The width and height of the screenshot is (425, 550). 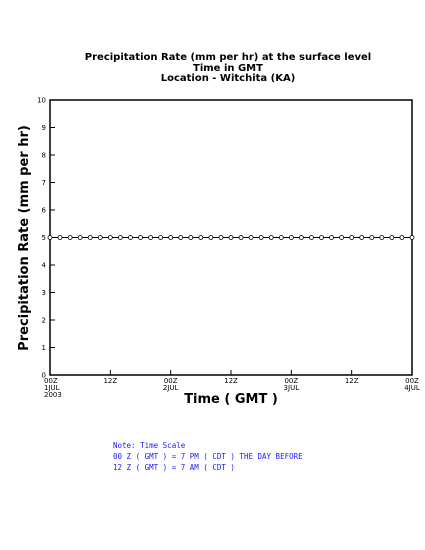 What do you see at coordinates (53, 395) in the screenshot?
I see `x-tick-label: 2003` at bounding box center [53, 395].